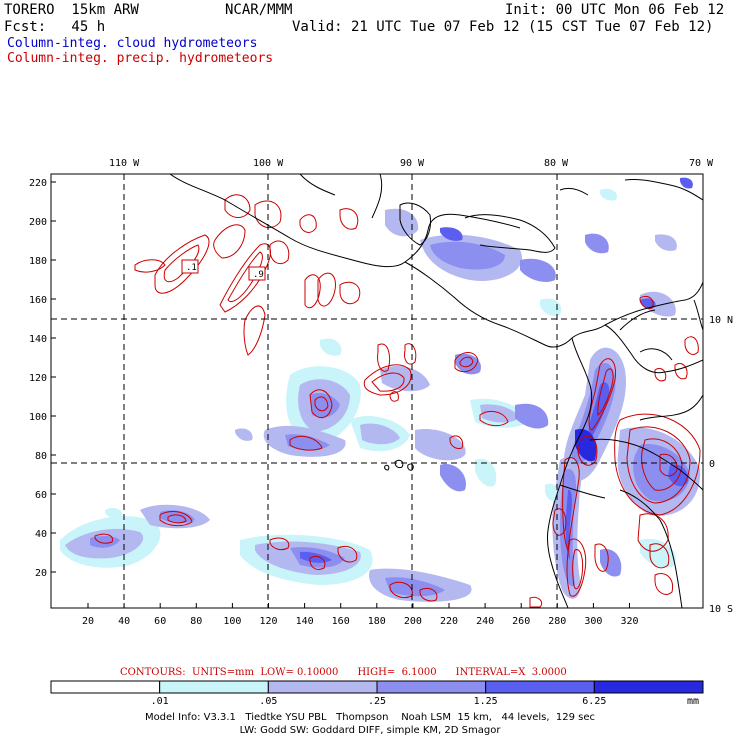  What do you see at coordinates (557, 621) in the screenshot?
I see `x-tick-label: 280` at bounding box center [557, 621].